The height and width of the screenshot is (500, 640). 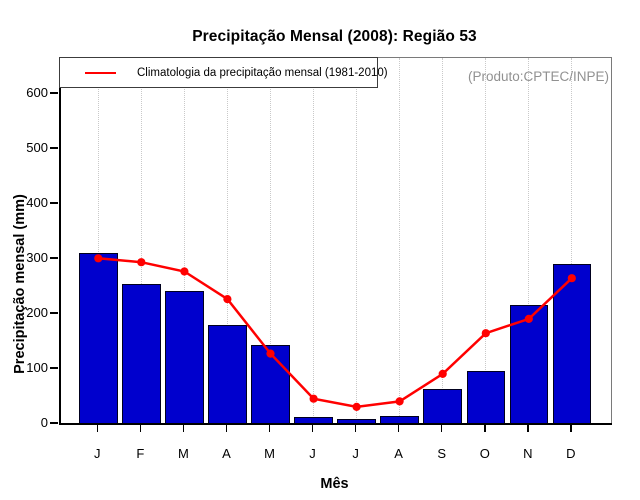 What do you see at coordinates (37, 312) in the screenshot?
I see `y-tick-label: 200` at bounding box center [37, 312].